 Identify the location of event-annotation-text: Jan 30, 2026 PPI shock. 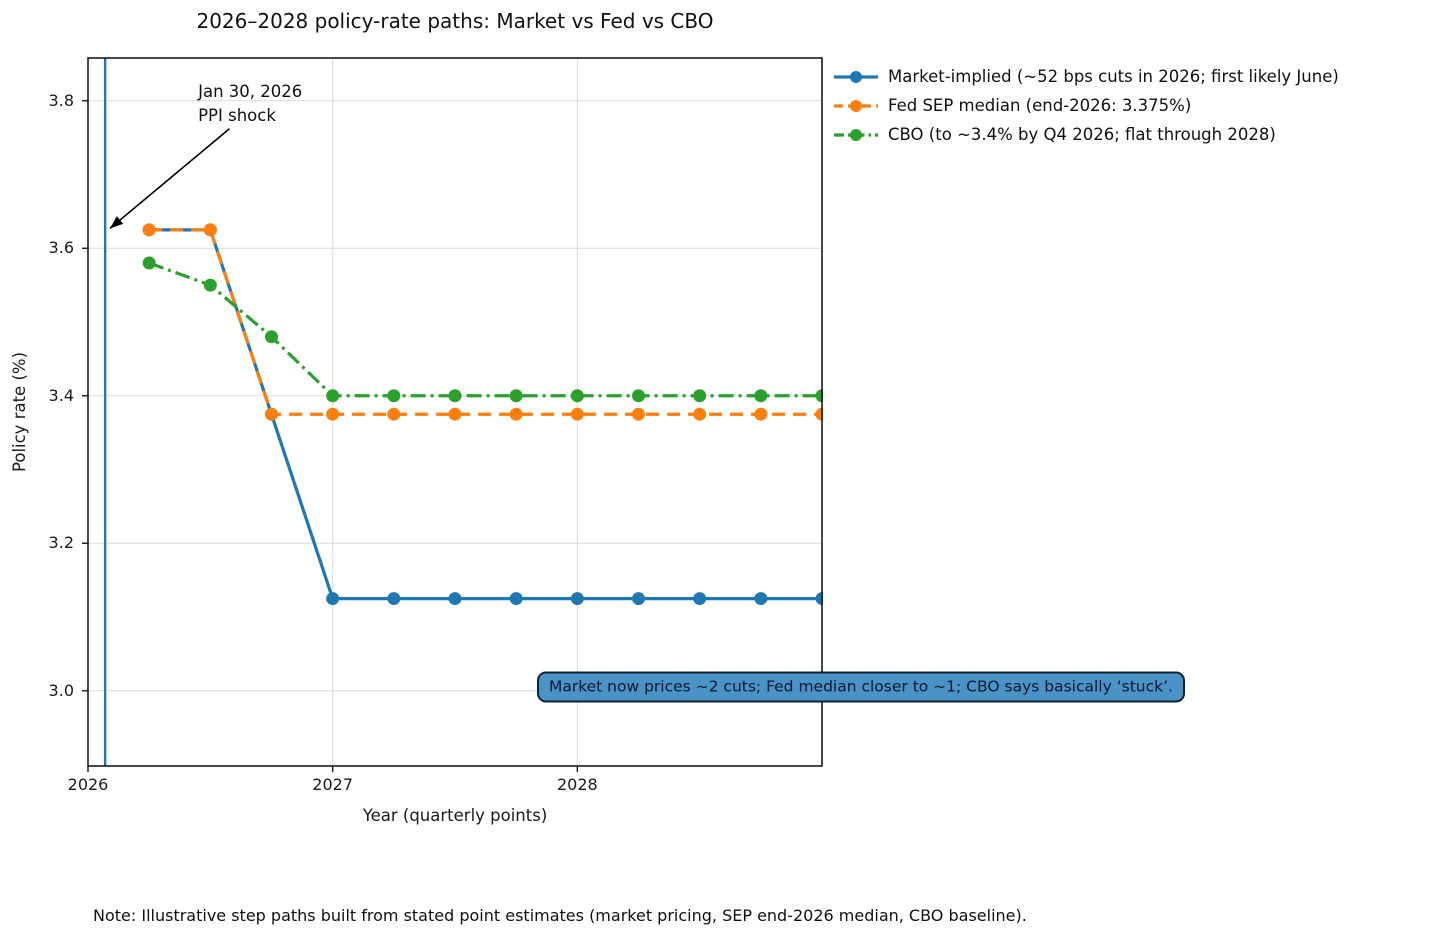
(250, 103).